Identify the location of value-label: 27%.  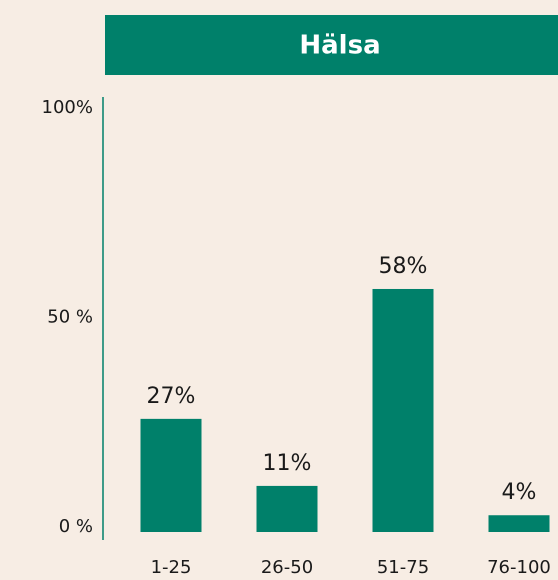
(171, 396).